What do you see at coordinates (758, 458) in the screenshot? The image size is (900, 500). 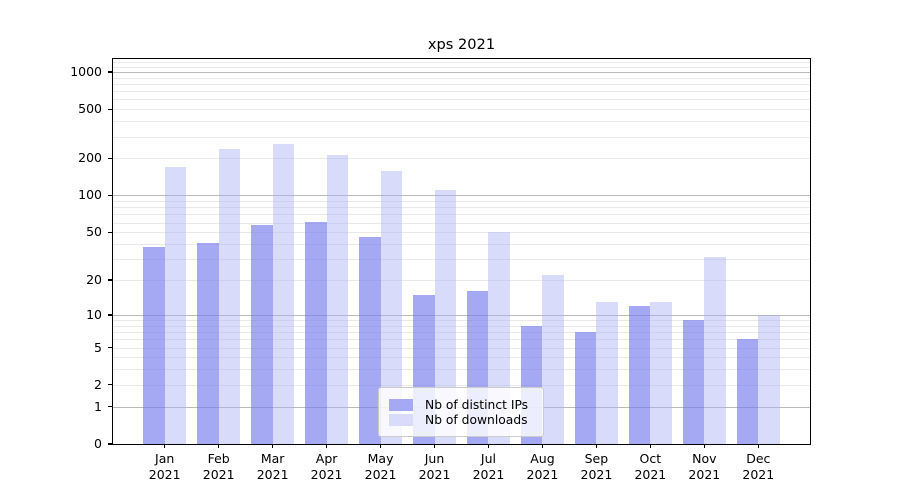 I see `x-tick-label-line: Dec` at bounding box center [758, 458].